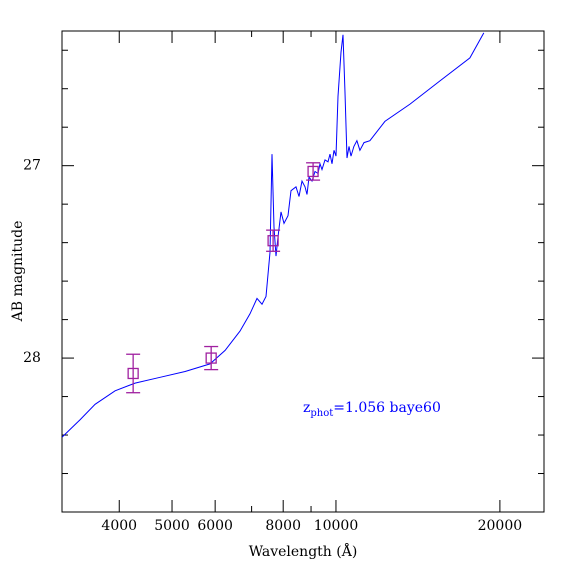 This screenshot has height=574, width=574. Describe the element at coordinates (283, 526) in the screenshot. I see `x-tick-label: 8000` at that location.